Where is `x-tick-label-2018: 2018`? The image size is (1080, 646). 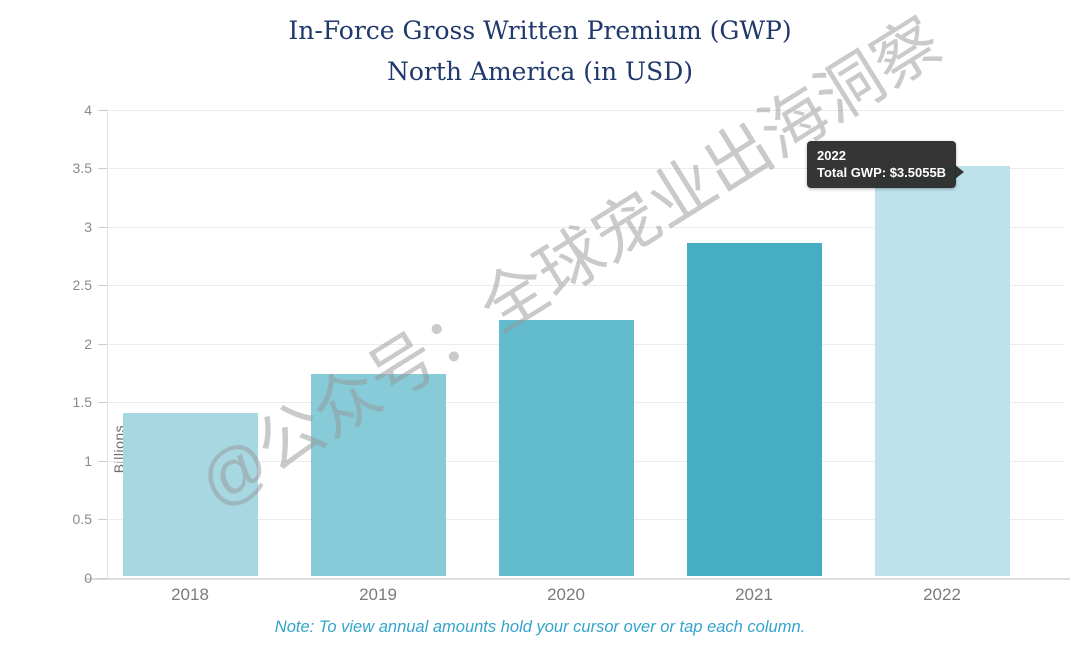
x-tick-label-2018: 2018 is located at coordinates (190, 594).